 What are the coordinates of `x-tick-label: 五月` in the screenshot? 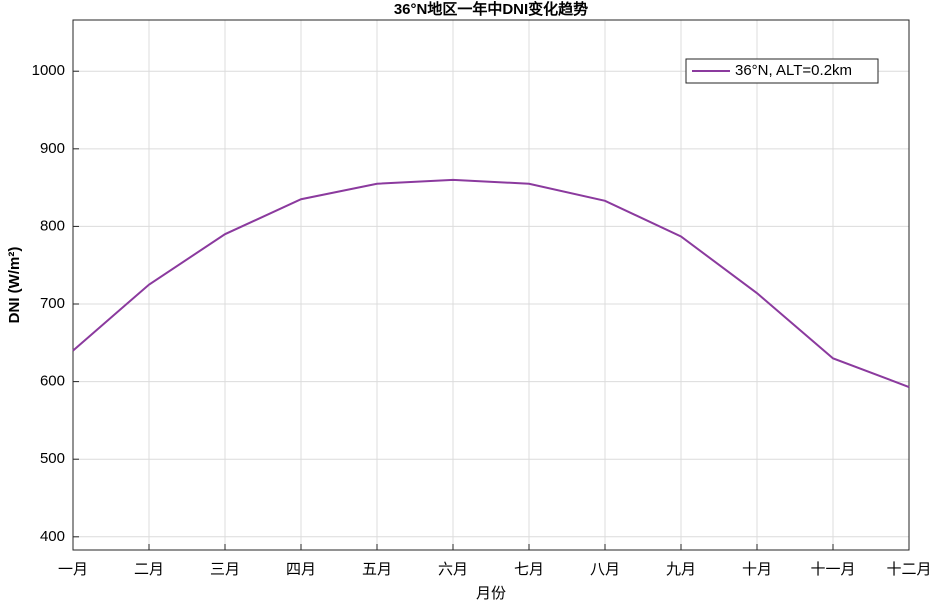 It's located at (377, 569).